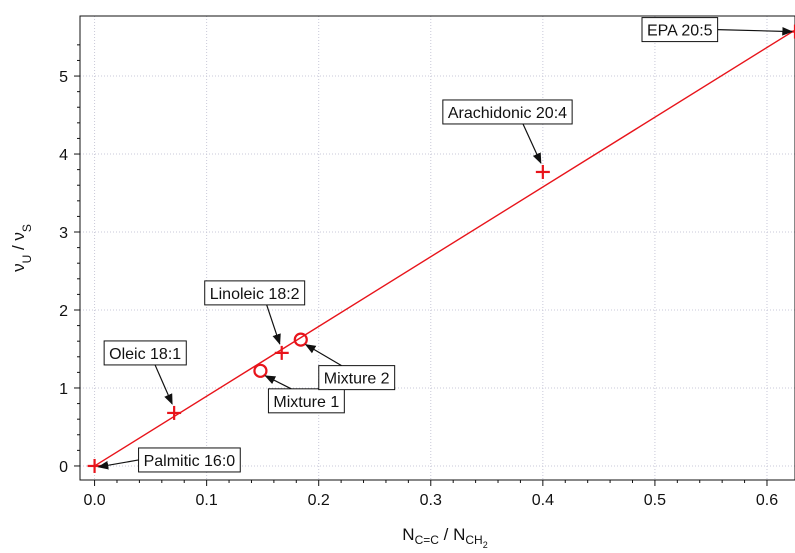  I want to click on y-label-main2: ν, so click(18, 236).